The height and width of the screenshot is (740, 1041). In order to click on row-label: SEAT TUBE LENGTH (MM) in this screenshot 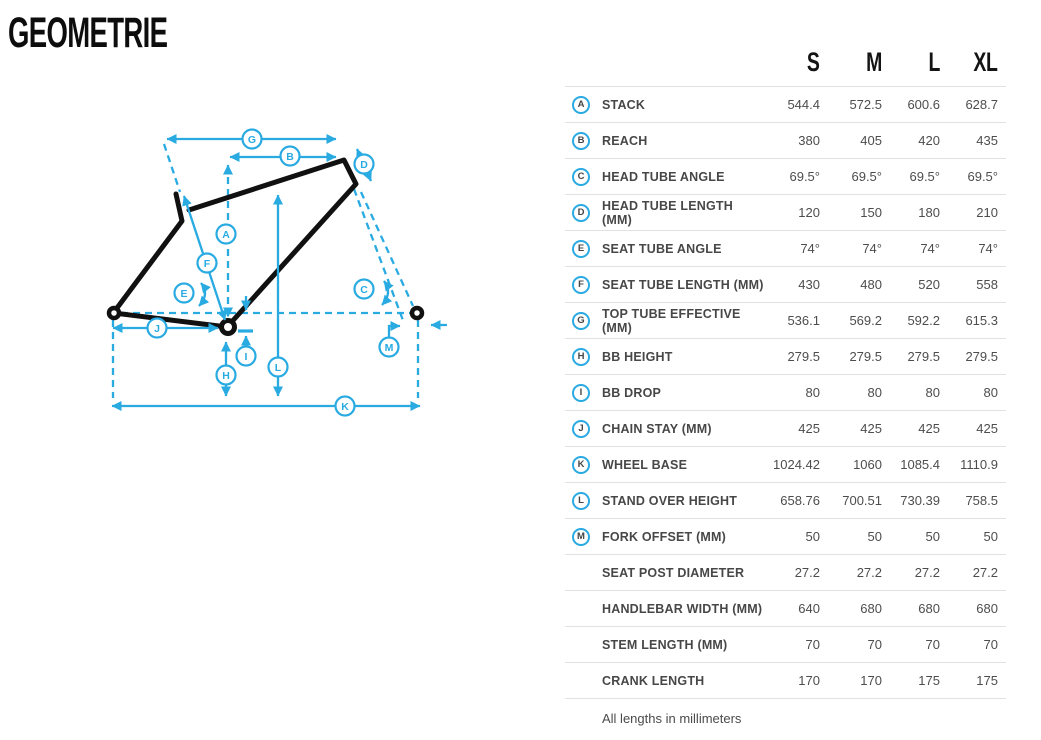, I will do `click(683, 284)`.